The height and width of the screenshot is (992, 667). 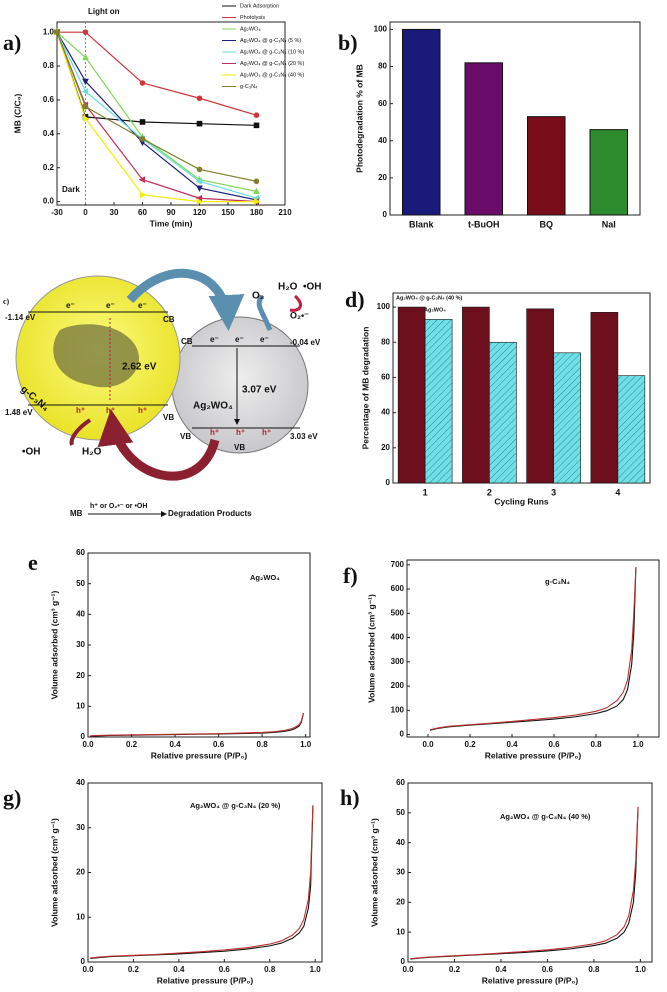 I want to click on y-tick-label: 1.0, so click(x=49, y=31).